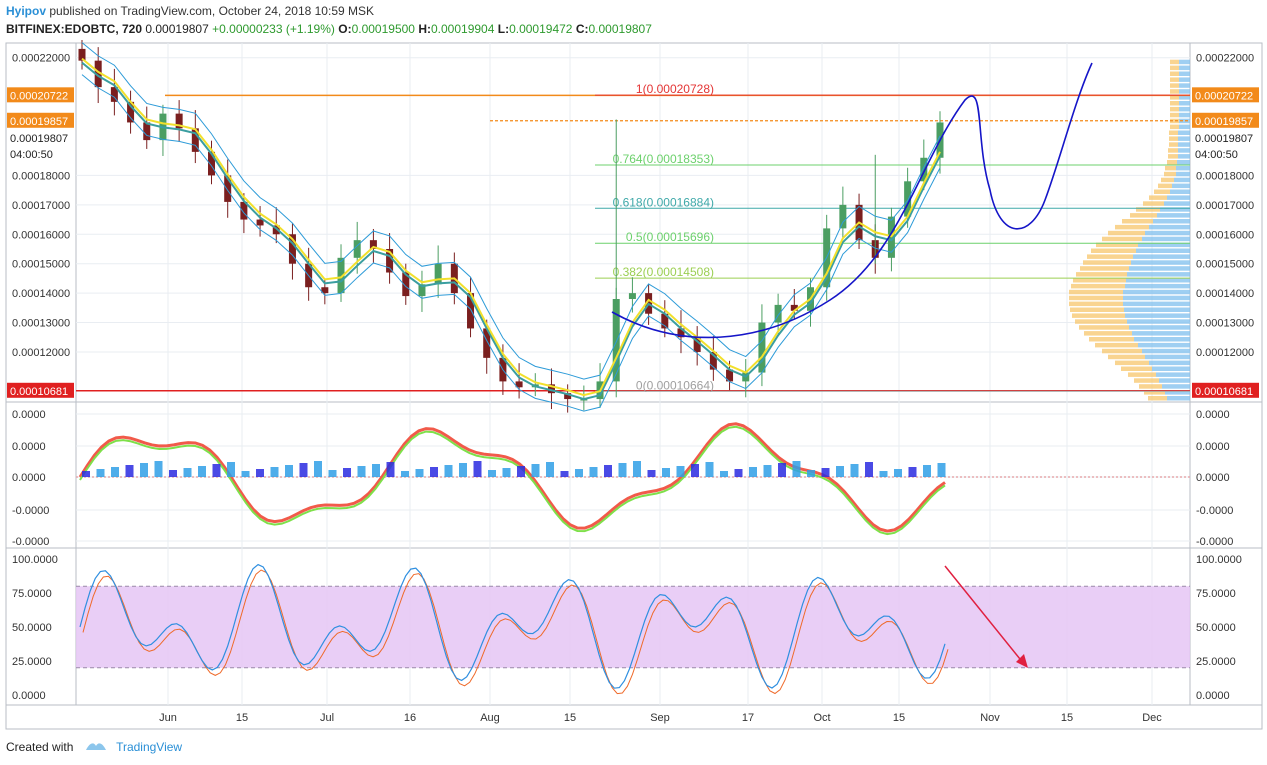  I want to click on tradingview-link: TradingView, so click(149, 747).